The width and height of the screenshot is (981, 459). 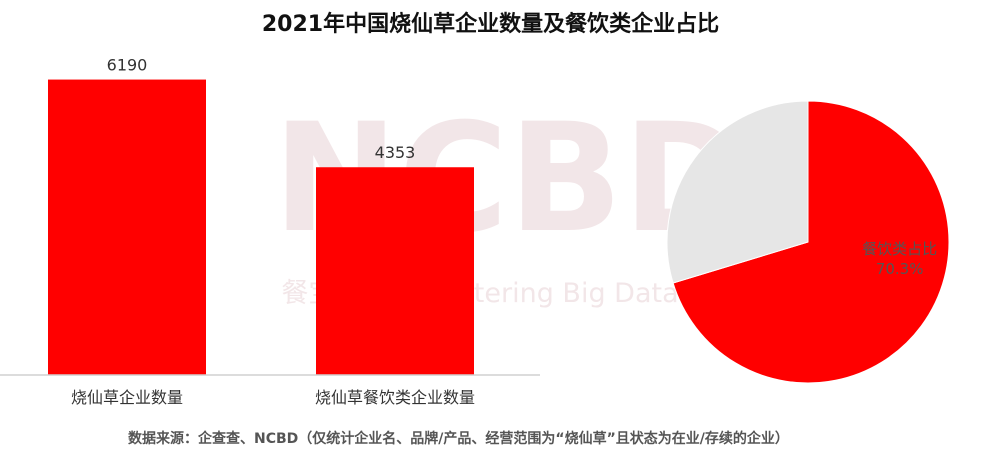 I want to click on pie-slice-value-label: 70.3%, so click(x=900, y=269).